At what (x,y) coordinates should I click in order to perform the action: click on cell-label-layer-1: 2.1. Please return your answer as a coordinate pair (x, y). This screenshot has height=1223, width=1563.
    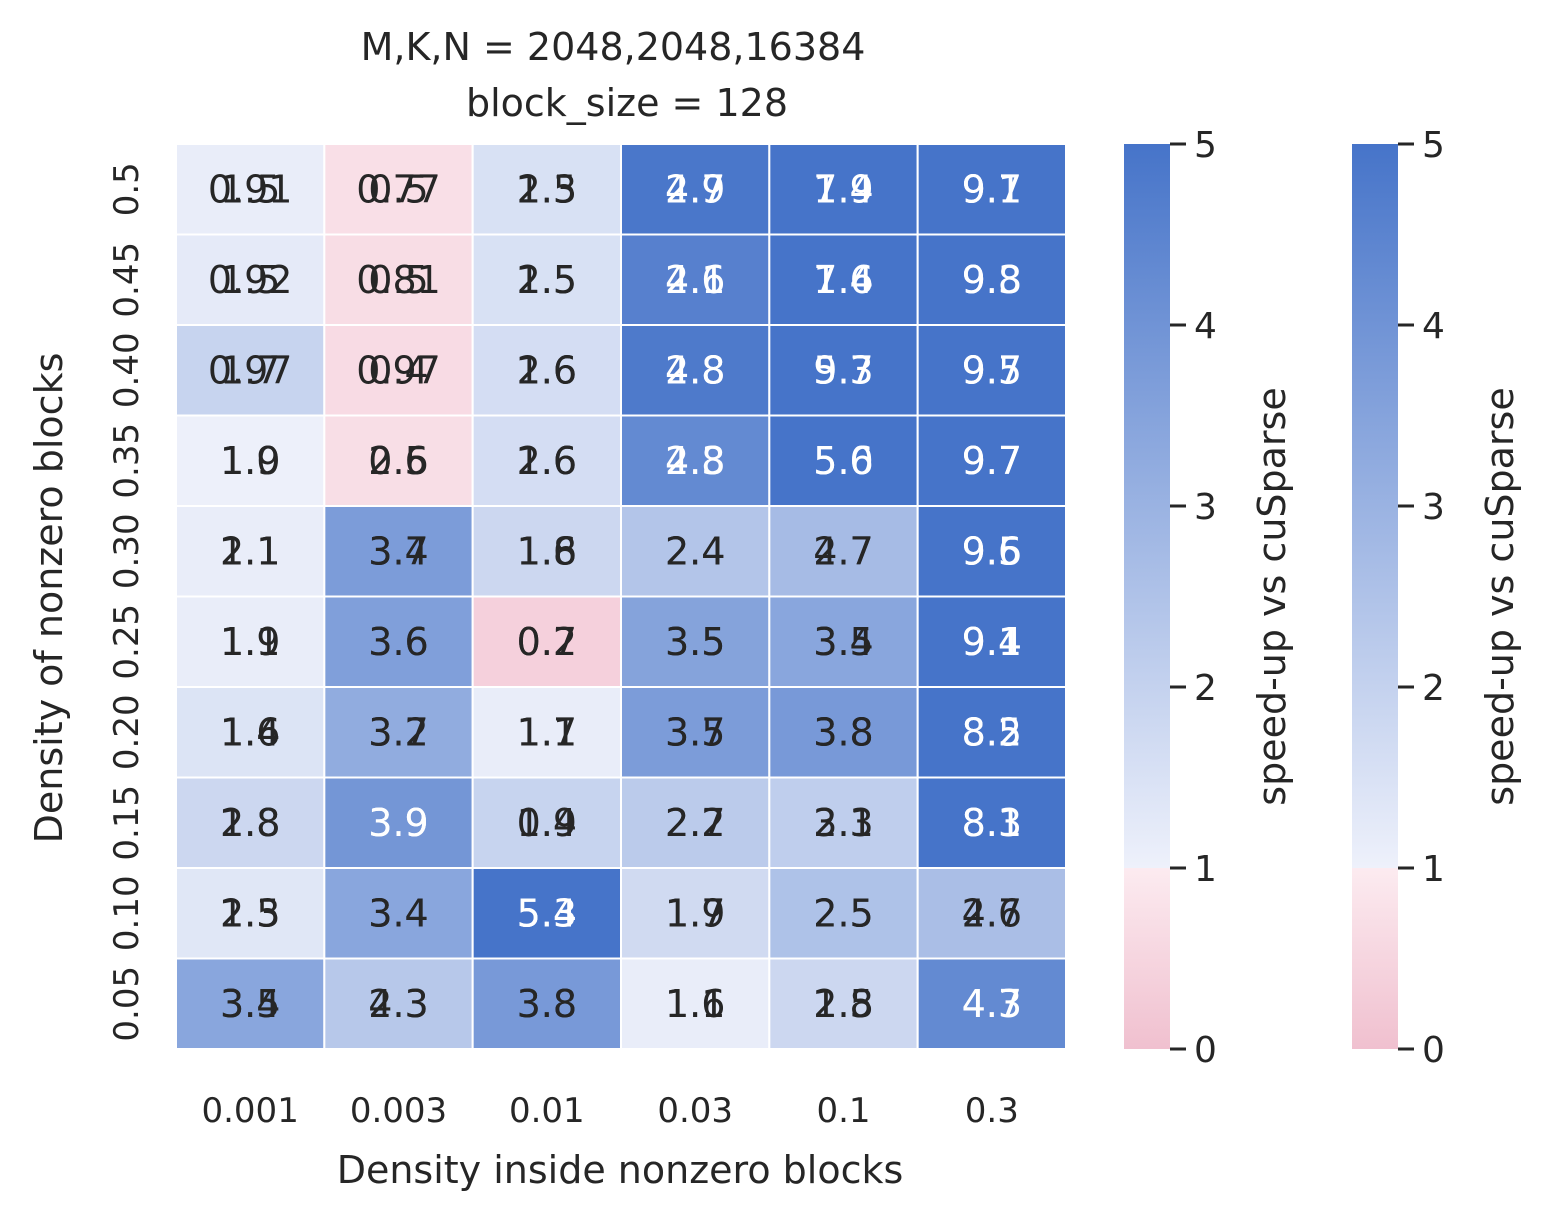
    Looking at the image, I should click on (250, 551).